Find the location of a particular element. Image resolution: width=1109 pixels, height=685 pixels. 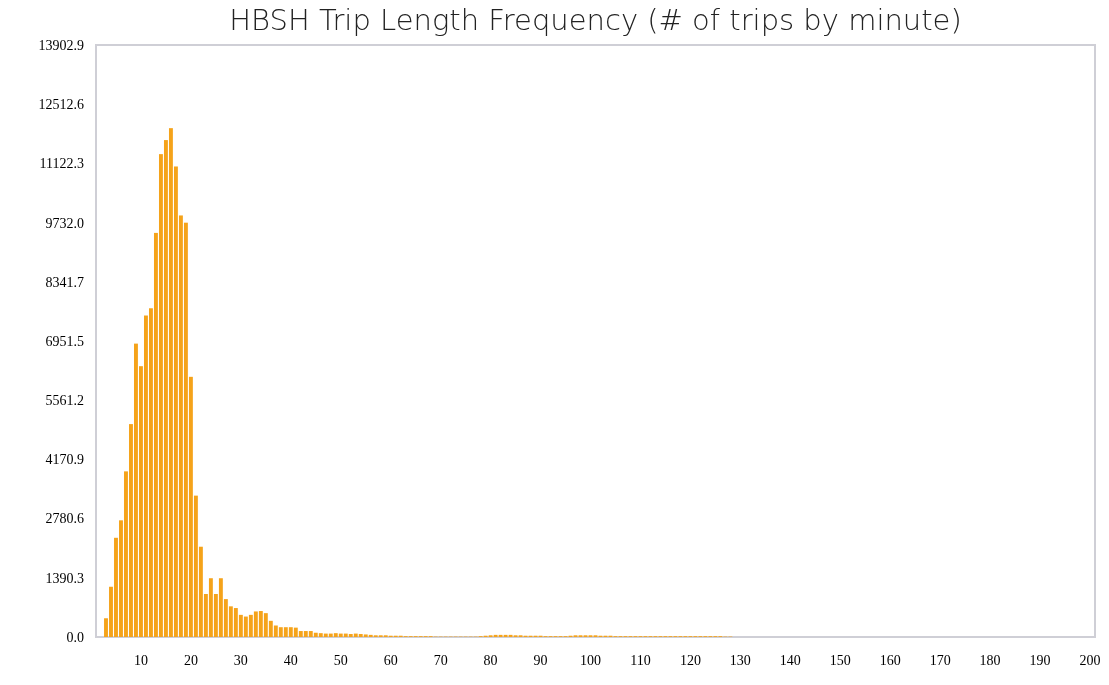

x-tick-label: 20 is located at coordinates (190, 660).